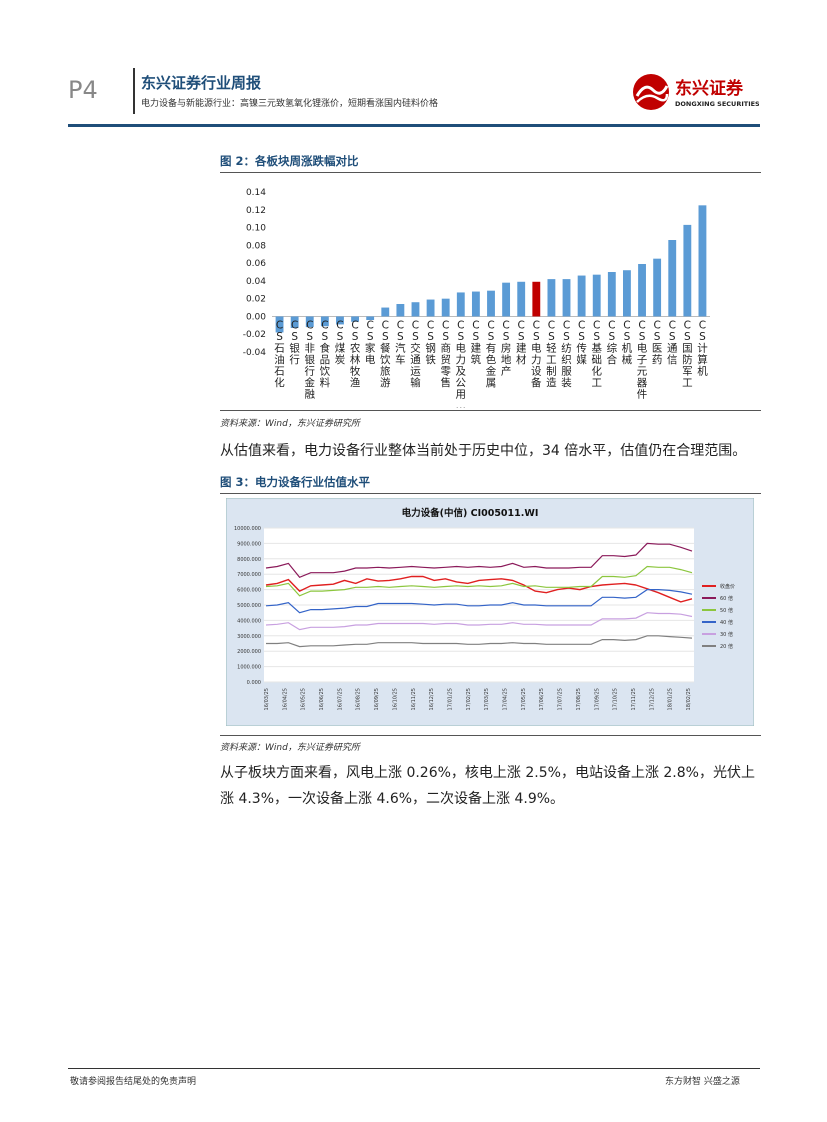  I want to click on y-tick-label: 0.12, so click(256, 211).